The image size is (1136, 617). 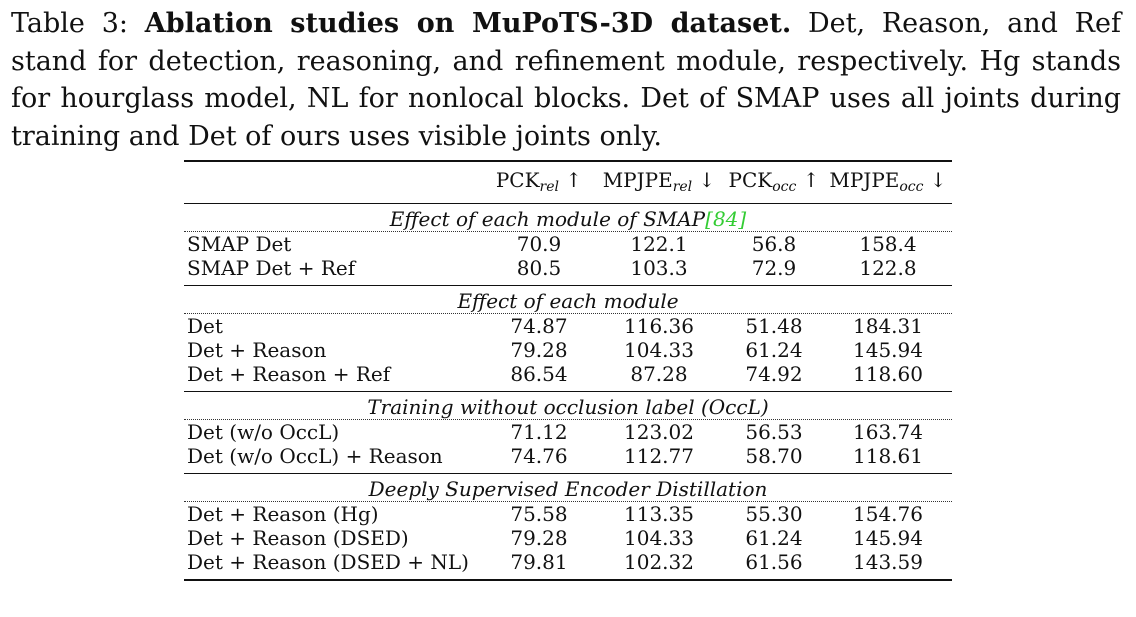 I want to click on table-row: Det + Reason (Hg) 75.58 113.35 55.30 154.76, so click(x=568, y=514).